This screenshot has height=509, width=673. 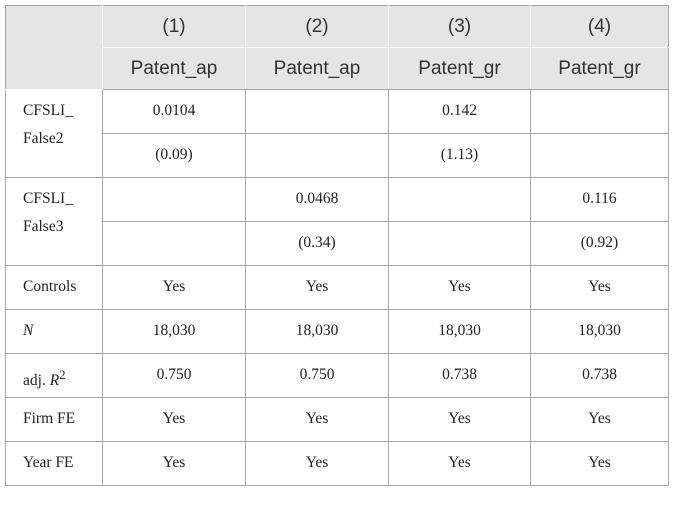 What do you see at coordinates (54, 47) in the screenshot?
I see `corner-cell` at bounding box center [54, 47].